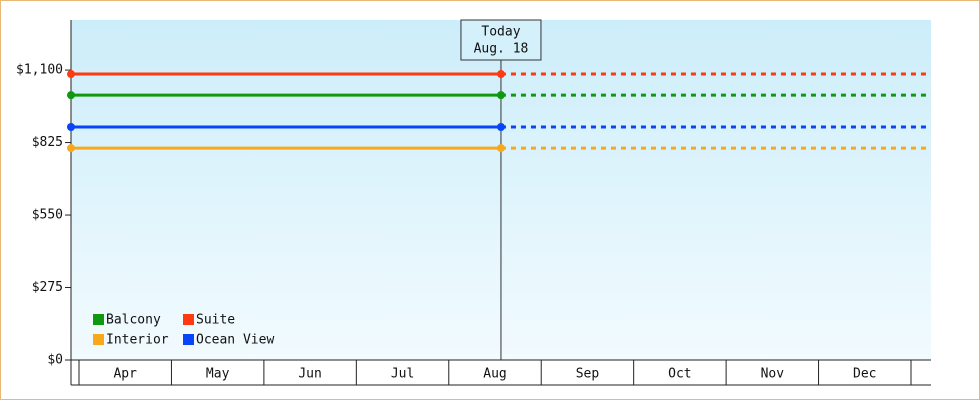 This screenshot has width=980, height=400. I want to click on legend-label: Ocean View, so click(235, 340).